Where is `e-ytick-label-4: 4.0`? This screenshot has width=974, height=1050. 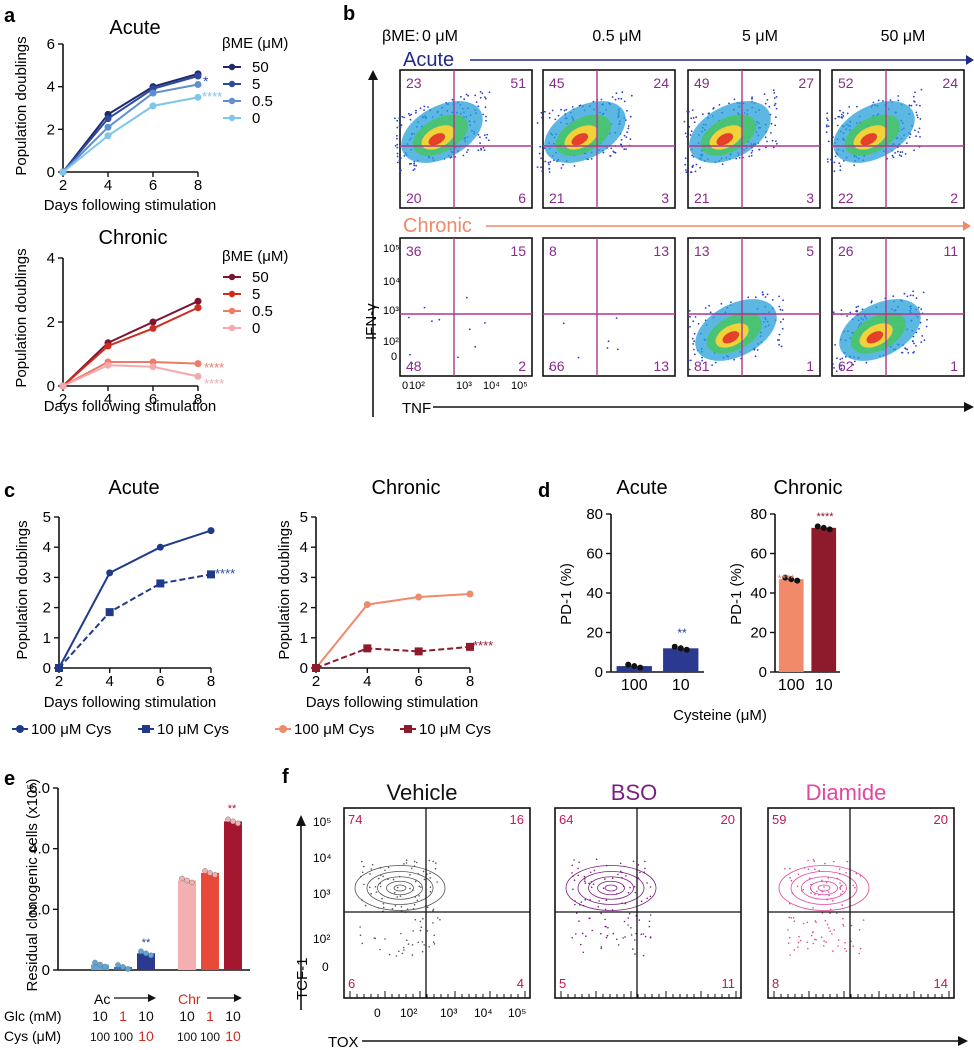
e-ytick-label-4: 4.0 is located at coordinates (39, 849).